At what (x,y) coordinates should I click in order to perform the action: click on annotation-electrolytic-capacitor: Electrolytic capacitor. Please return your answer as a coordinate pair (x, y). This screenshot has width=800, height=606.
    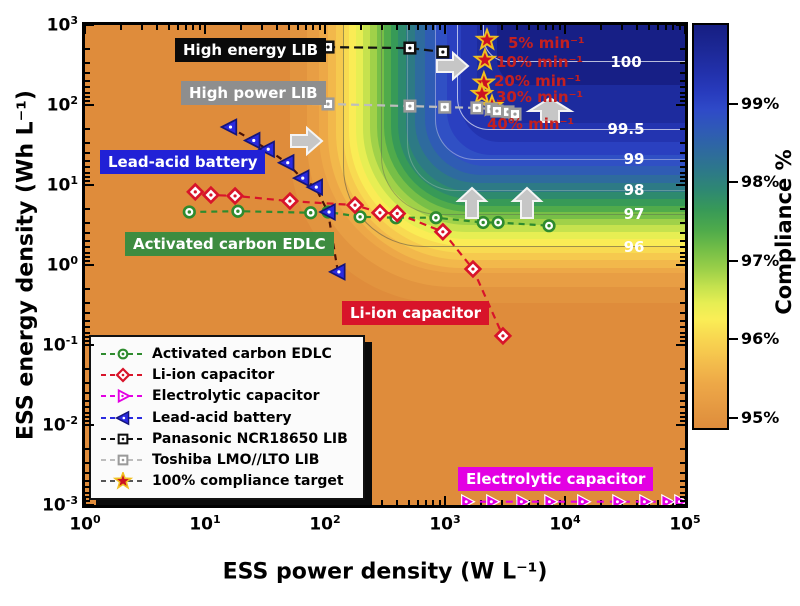
    Looking at the image, I should click on (556, 479).